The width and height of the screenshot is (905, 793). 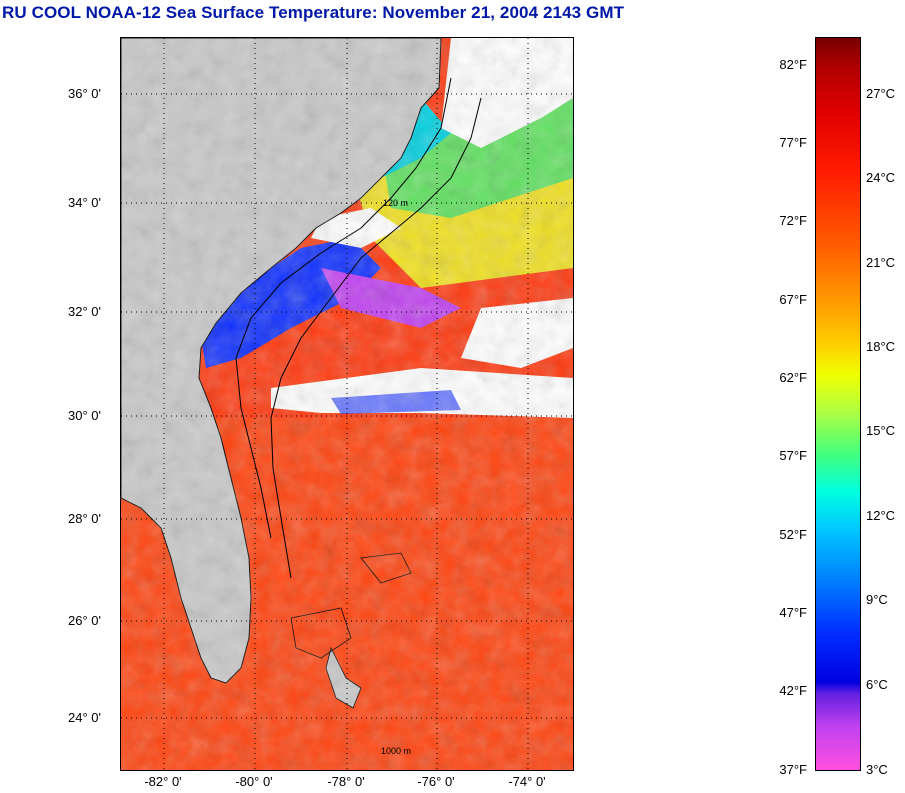 What do you see at coordinates (881, 515) in the screenshot?
I see `celsius-label: 12°C` at bounding box center [881, 515].